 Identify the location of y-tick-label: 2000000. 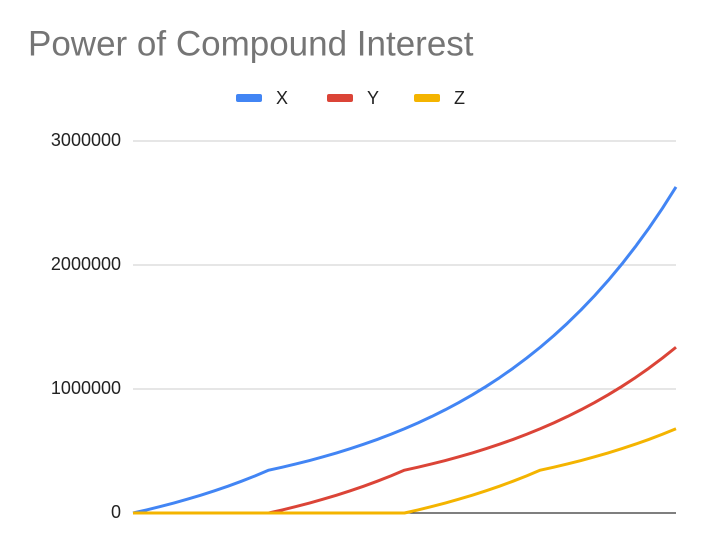
(86, 264).